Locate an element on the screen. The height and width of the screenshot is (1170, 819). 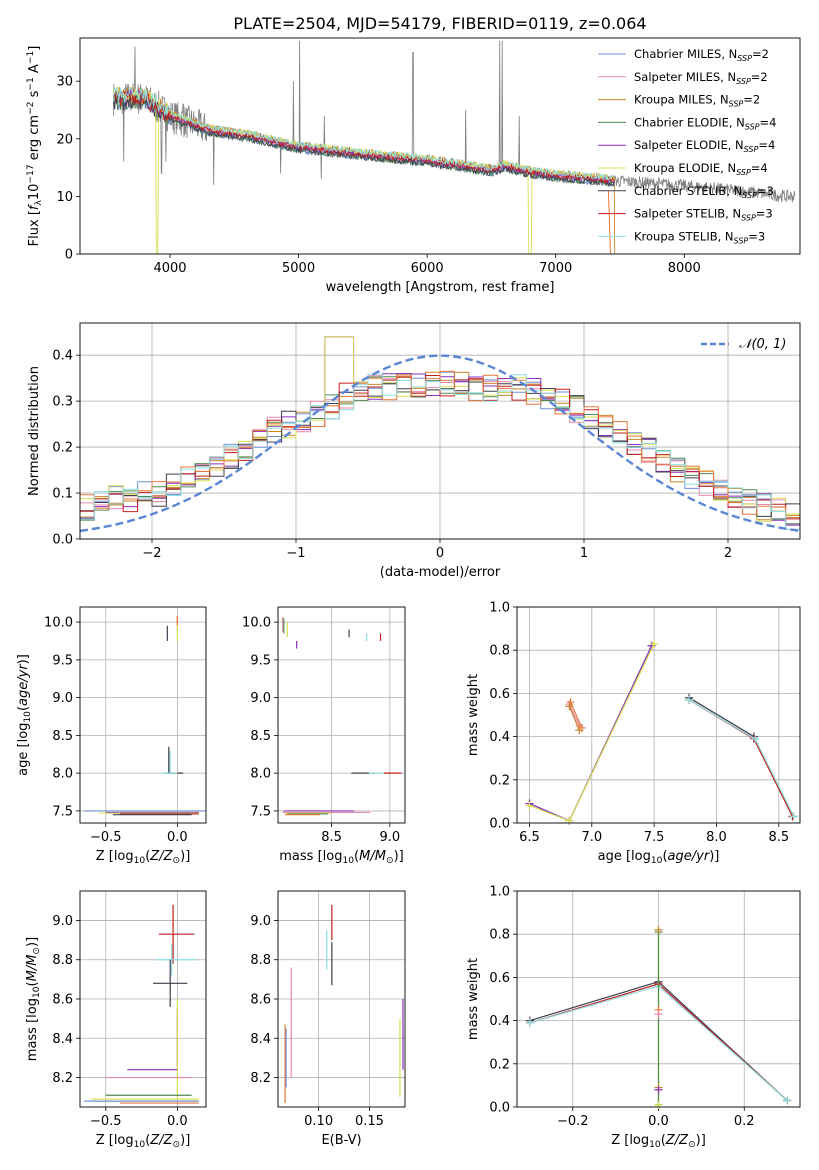
legend-entry: Kroupa ELODIE, NSSP=4 is located at coordinates (701, 169).